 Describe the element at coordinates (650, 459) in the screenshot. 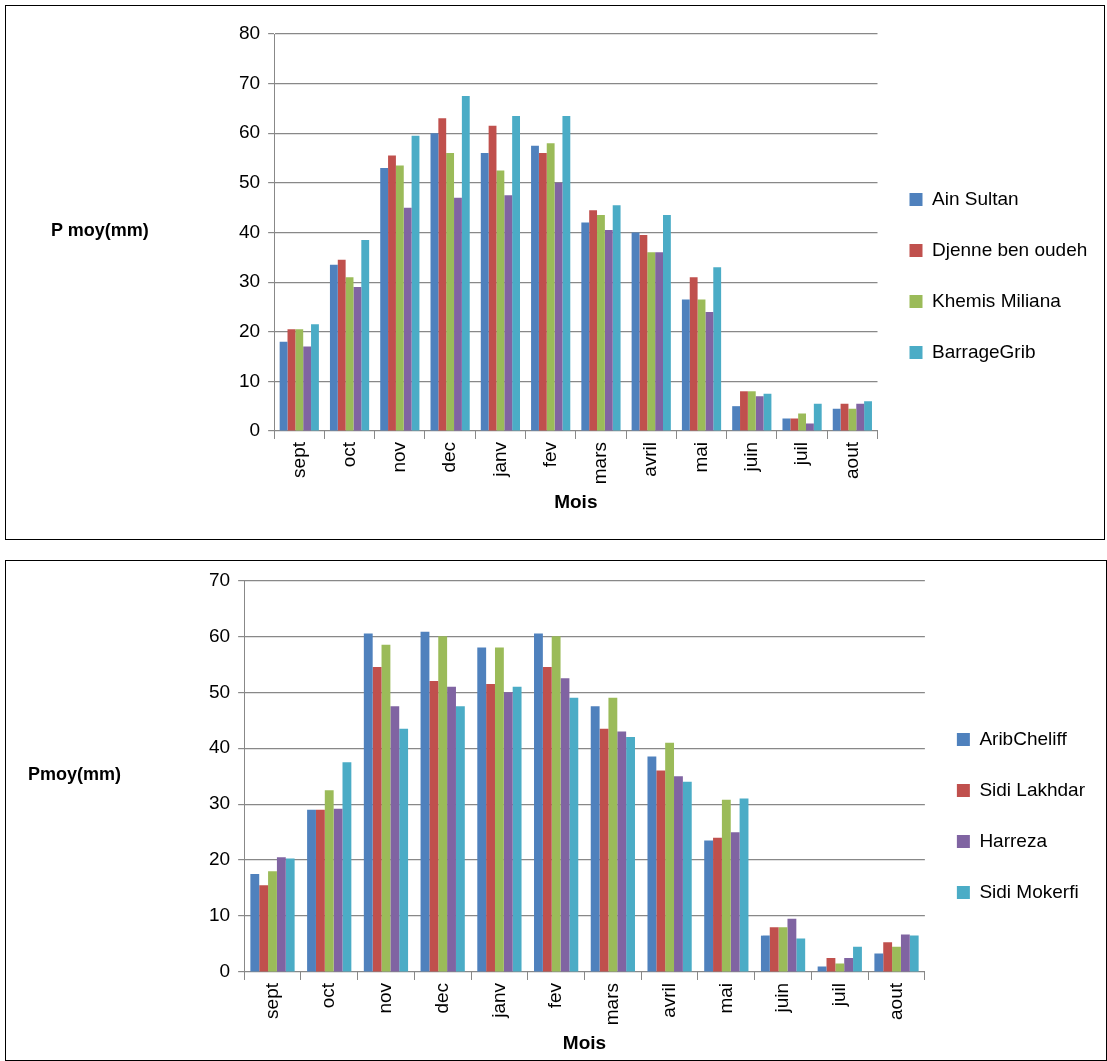

I see `x-tick-label: avril` at that location.